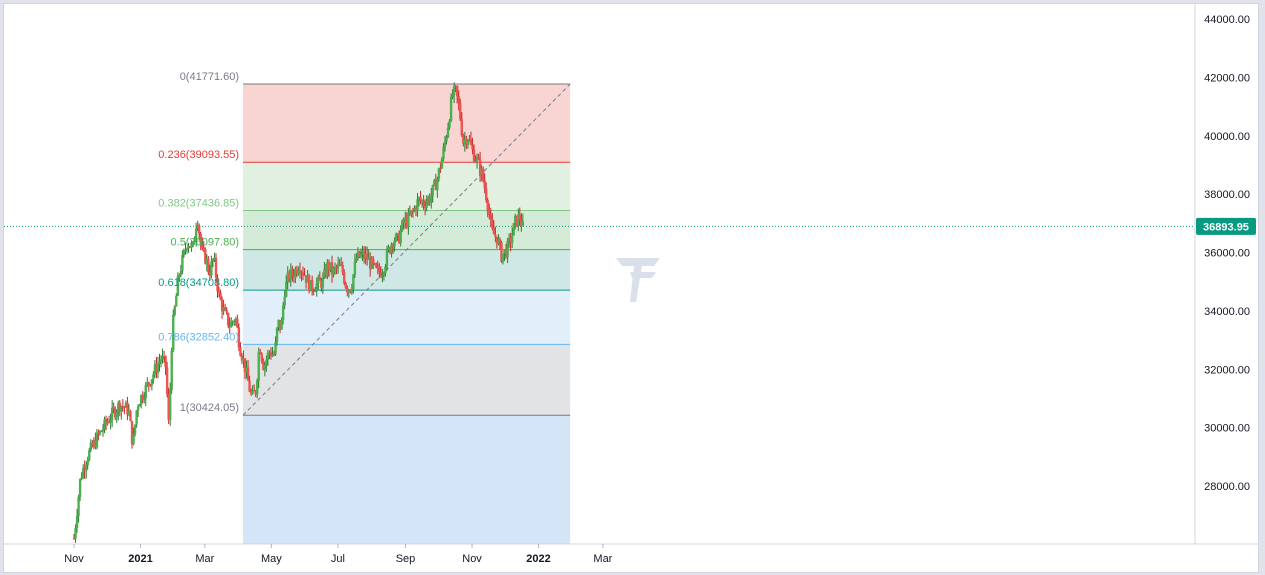 The image size is (1265, 575). I want to click on price-tick-label: 36000.00, so click(1227, 254).